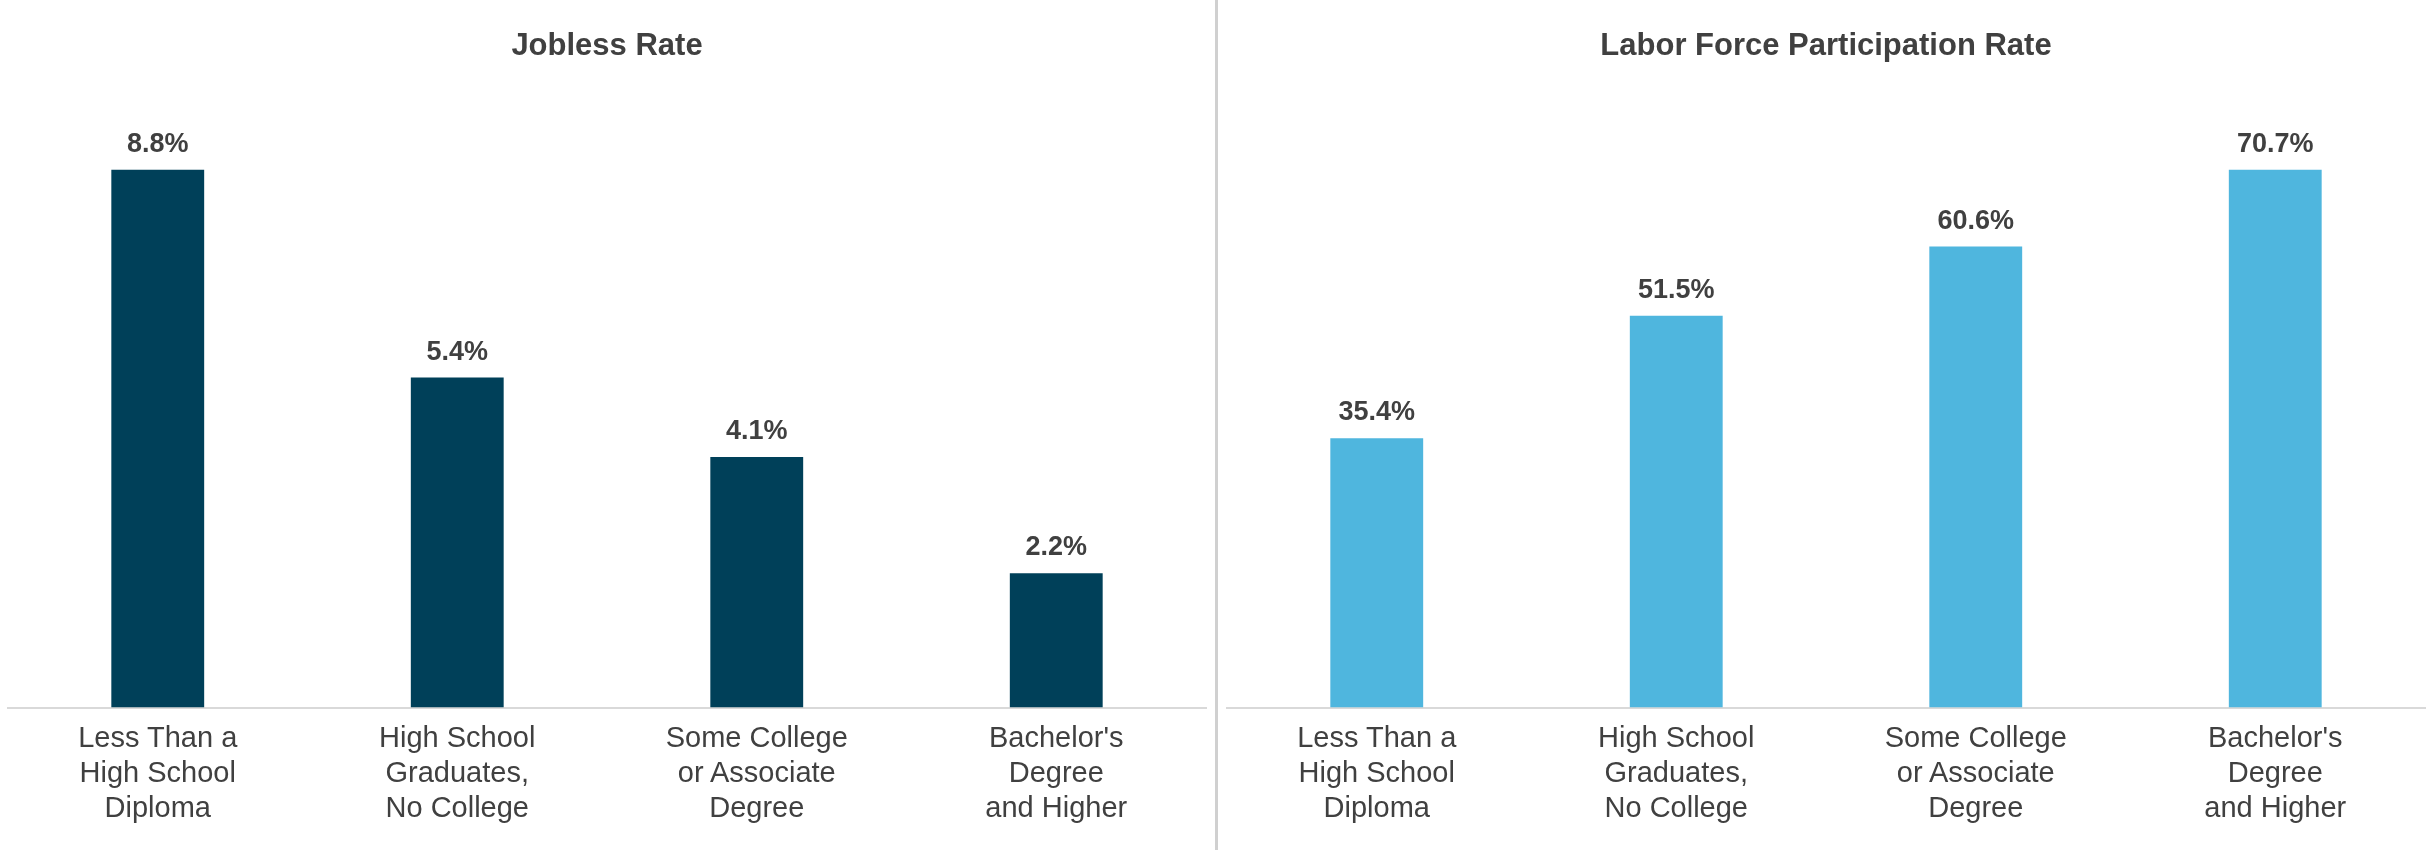 The image size is (2433, 850). What do you see at coordinates (1976, 219) in the screenshot?
I see `data-label: 60.6%` at bounding box center [1976, 219].